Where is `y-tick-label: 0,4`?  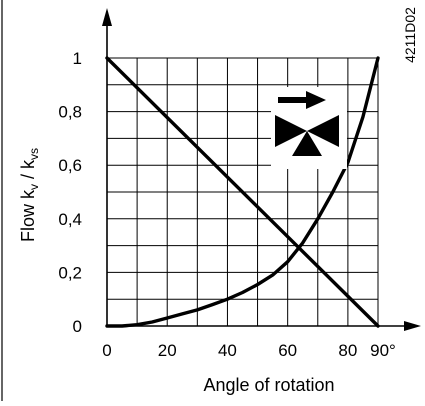
y-tick-label: 0,4 is located at coordinates (70, 219).